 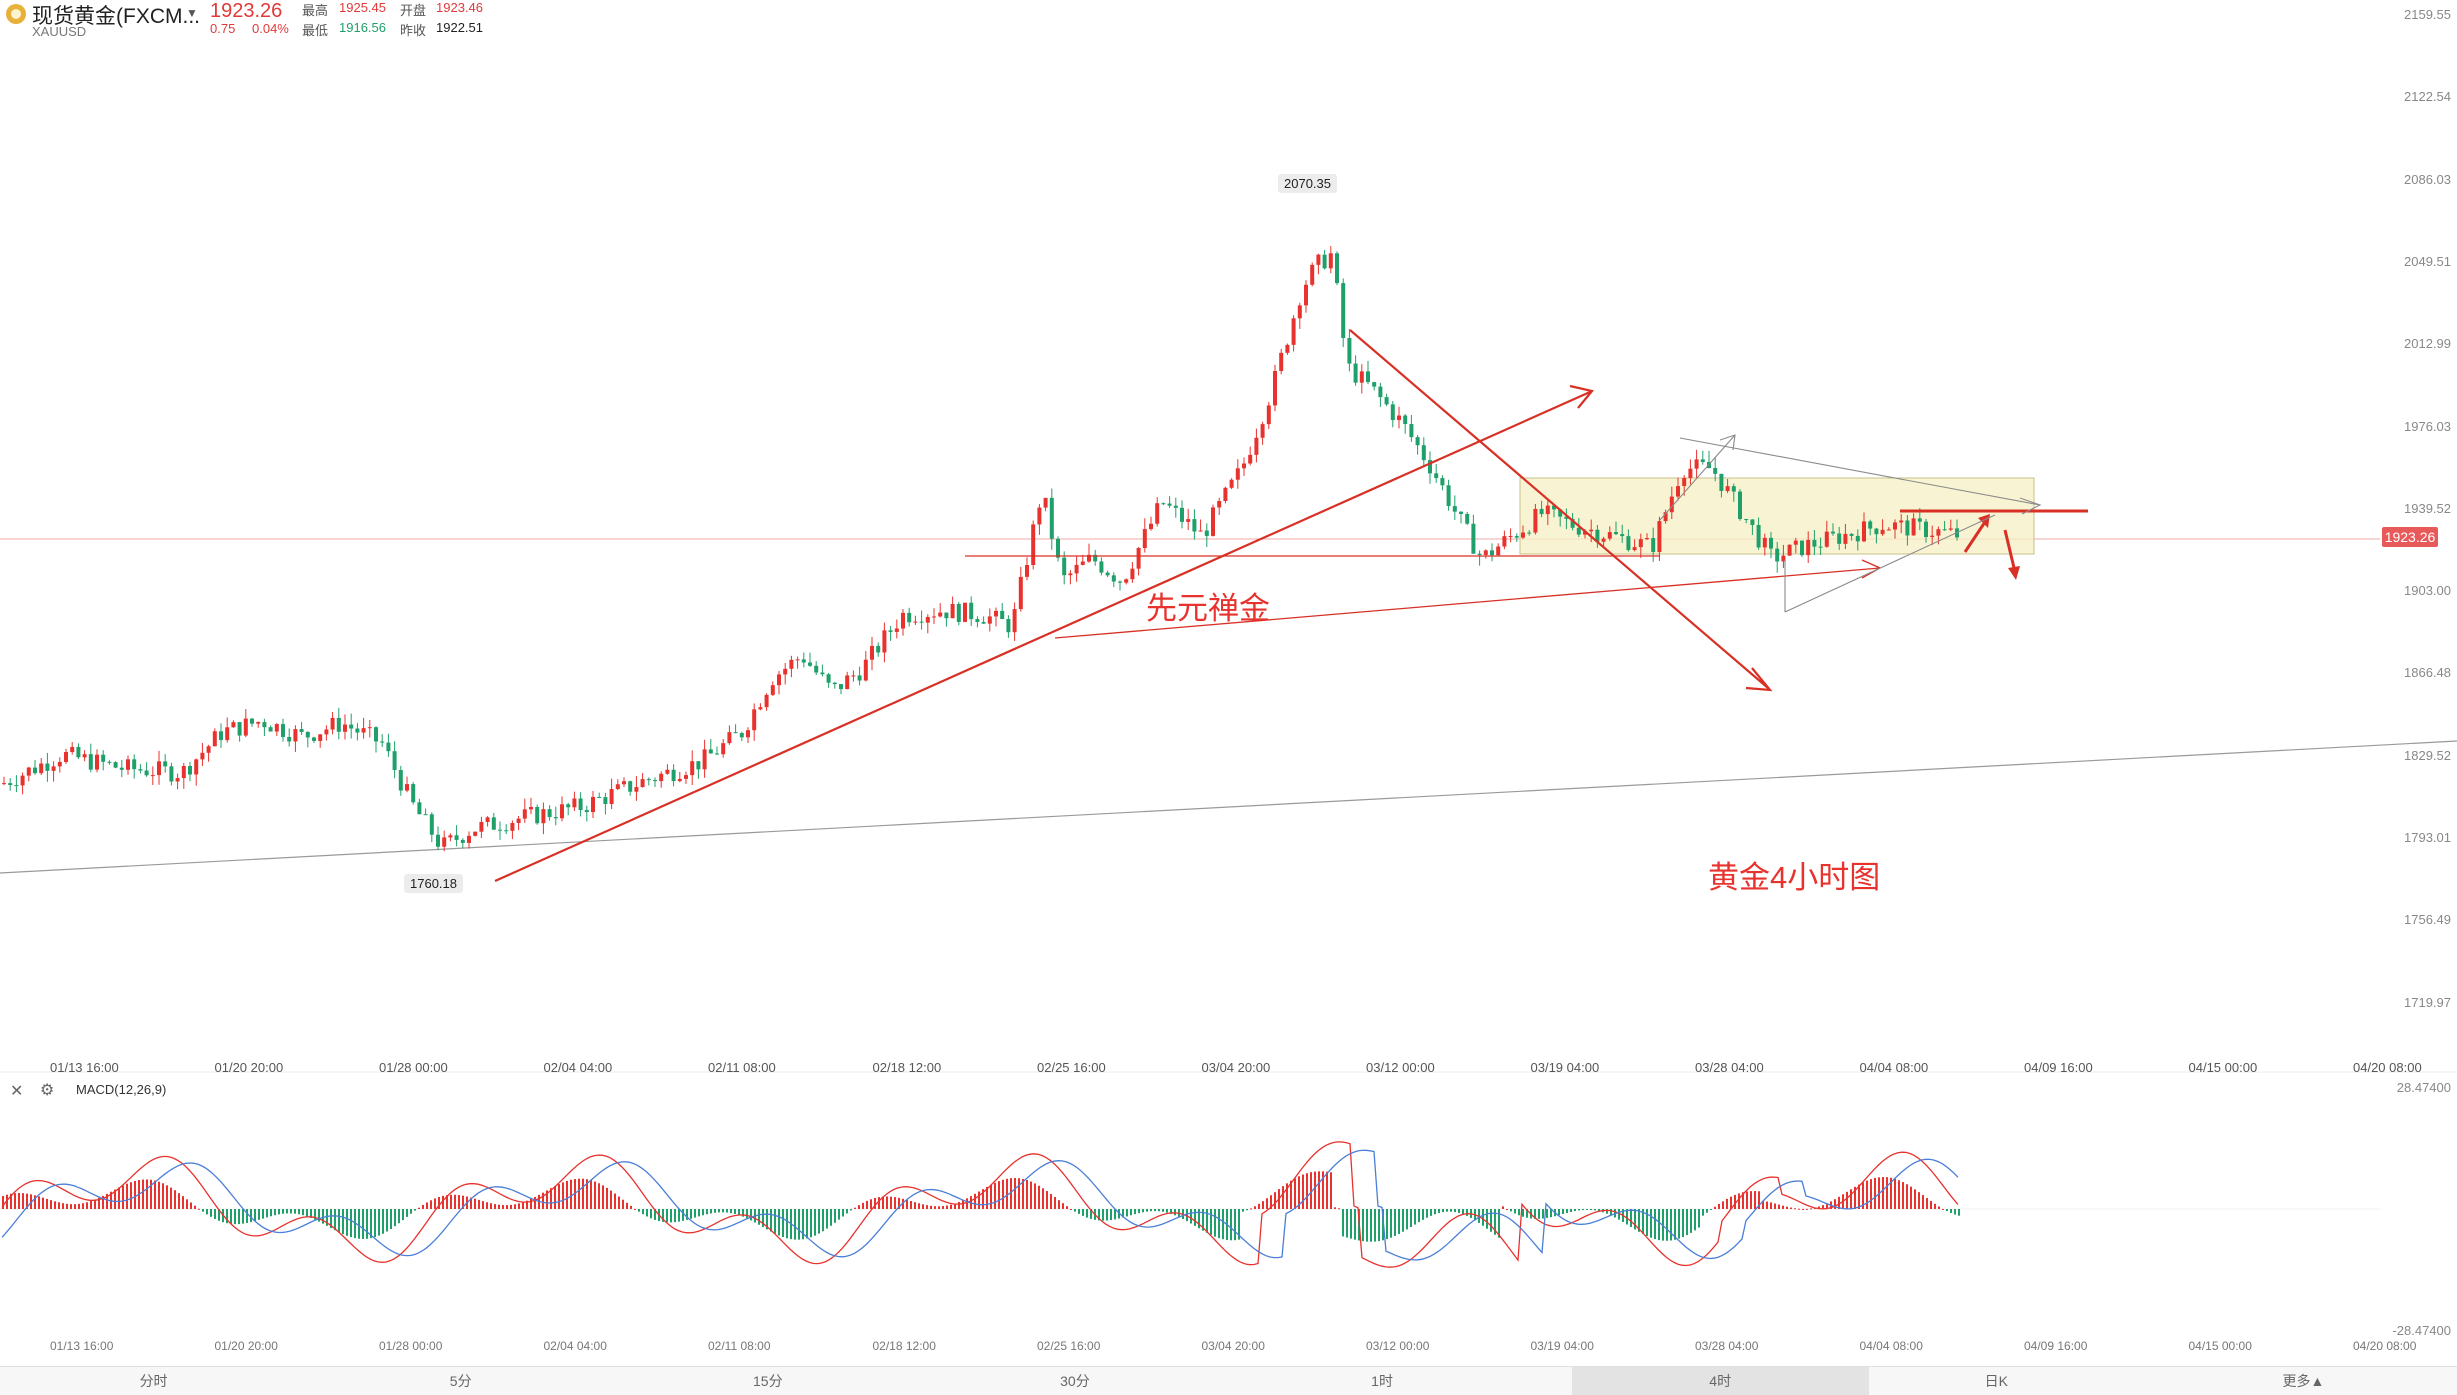 I want to click on timeframe-tab: 日K, so click(x=1996, y=1381).